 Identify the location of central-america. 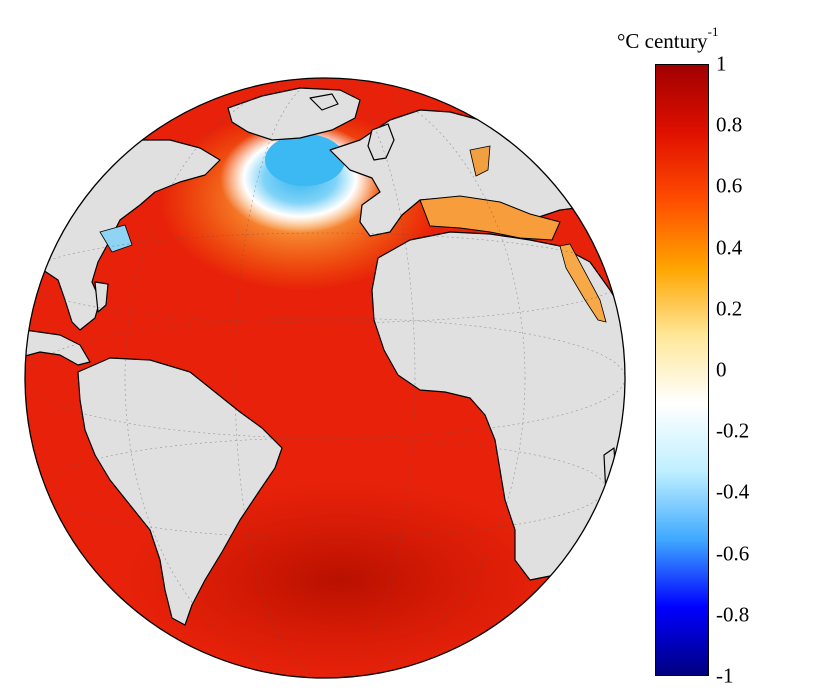
(58, 347).